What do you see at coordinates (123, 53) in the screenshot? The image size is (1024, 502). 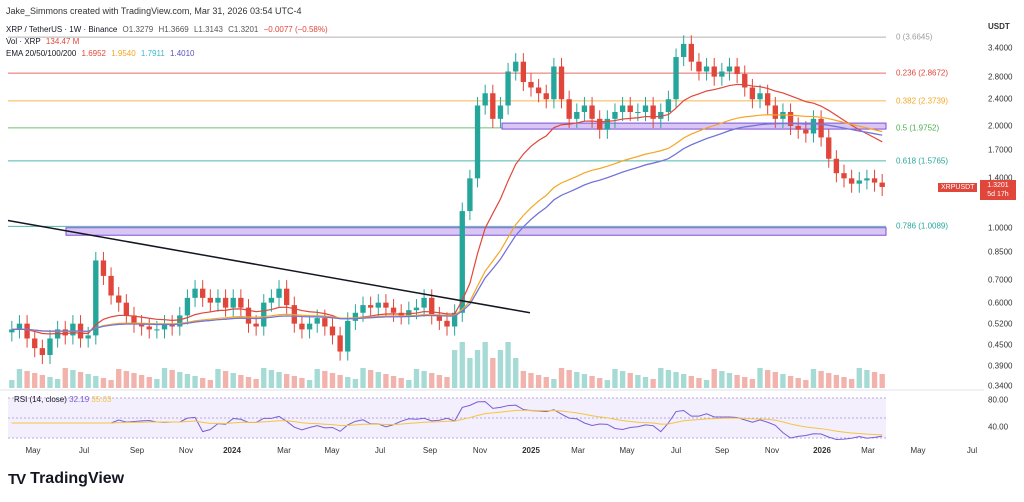 I see `ema50-value: 1.9540` at bounding box center [123, 53].